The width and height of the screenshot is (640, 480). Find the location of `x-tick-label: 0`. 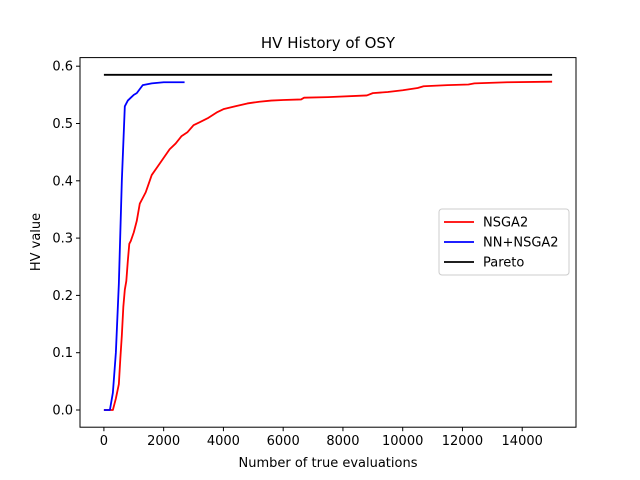

x-tick-label: 0 is located at coordinates (104, 441).